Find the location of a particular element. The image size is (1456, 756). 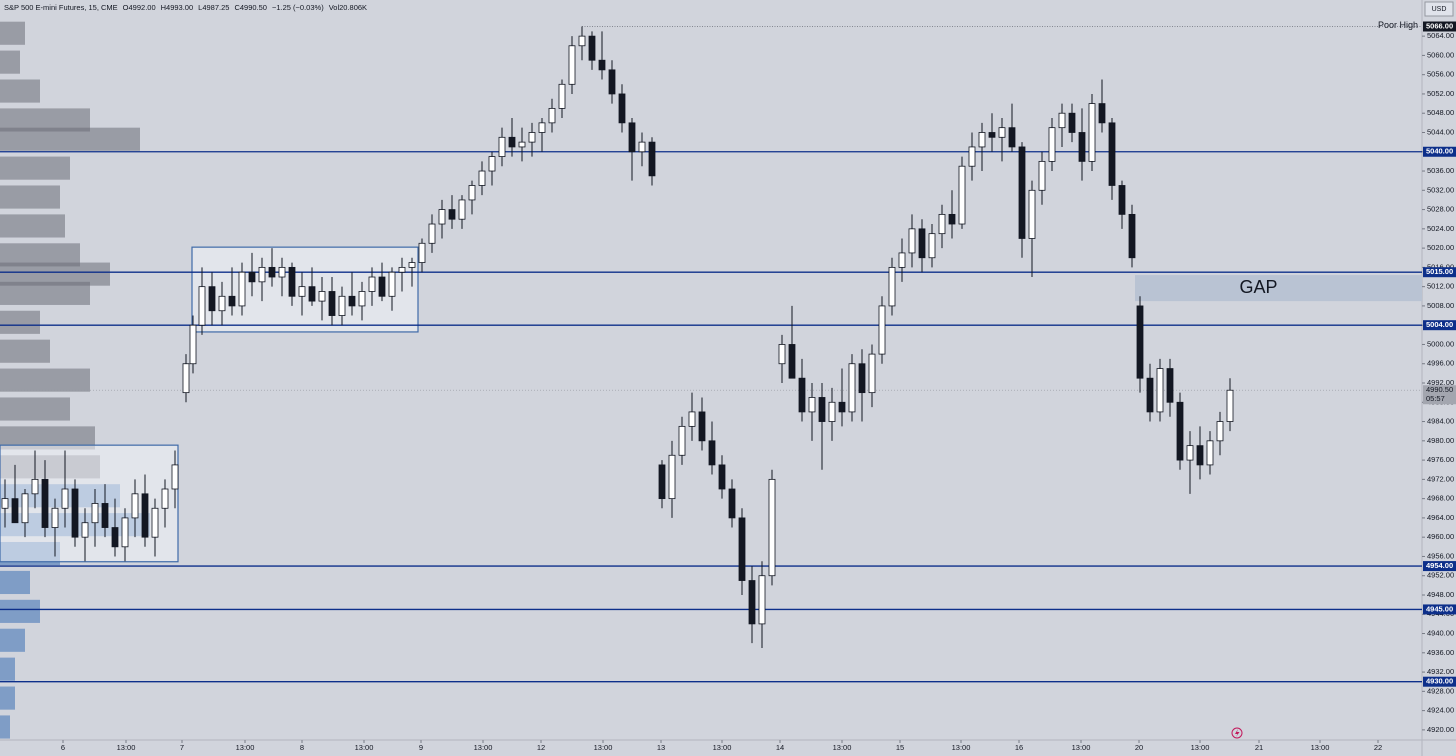

last-price-bg is located at coordinates (1439, 395).